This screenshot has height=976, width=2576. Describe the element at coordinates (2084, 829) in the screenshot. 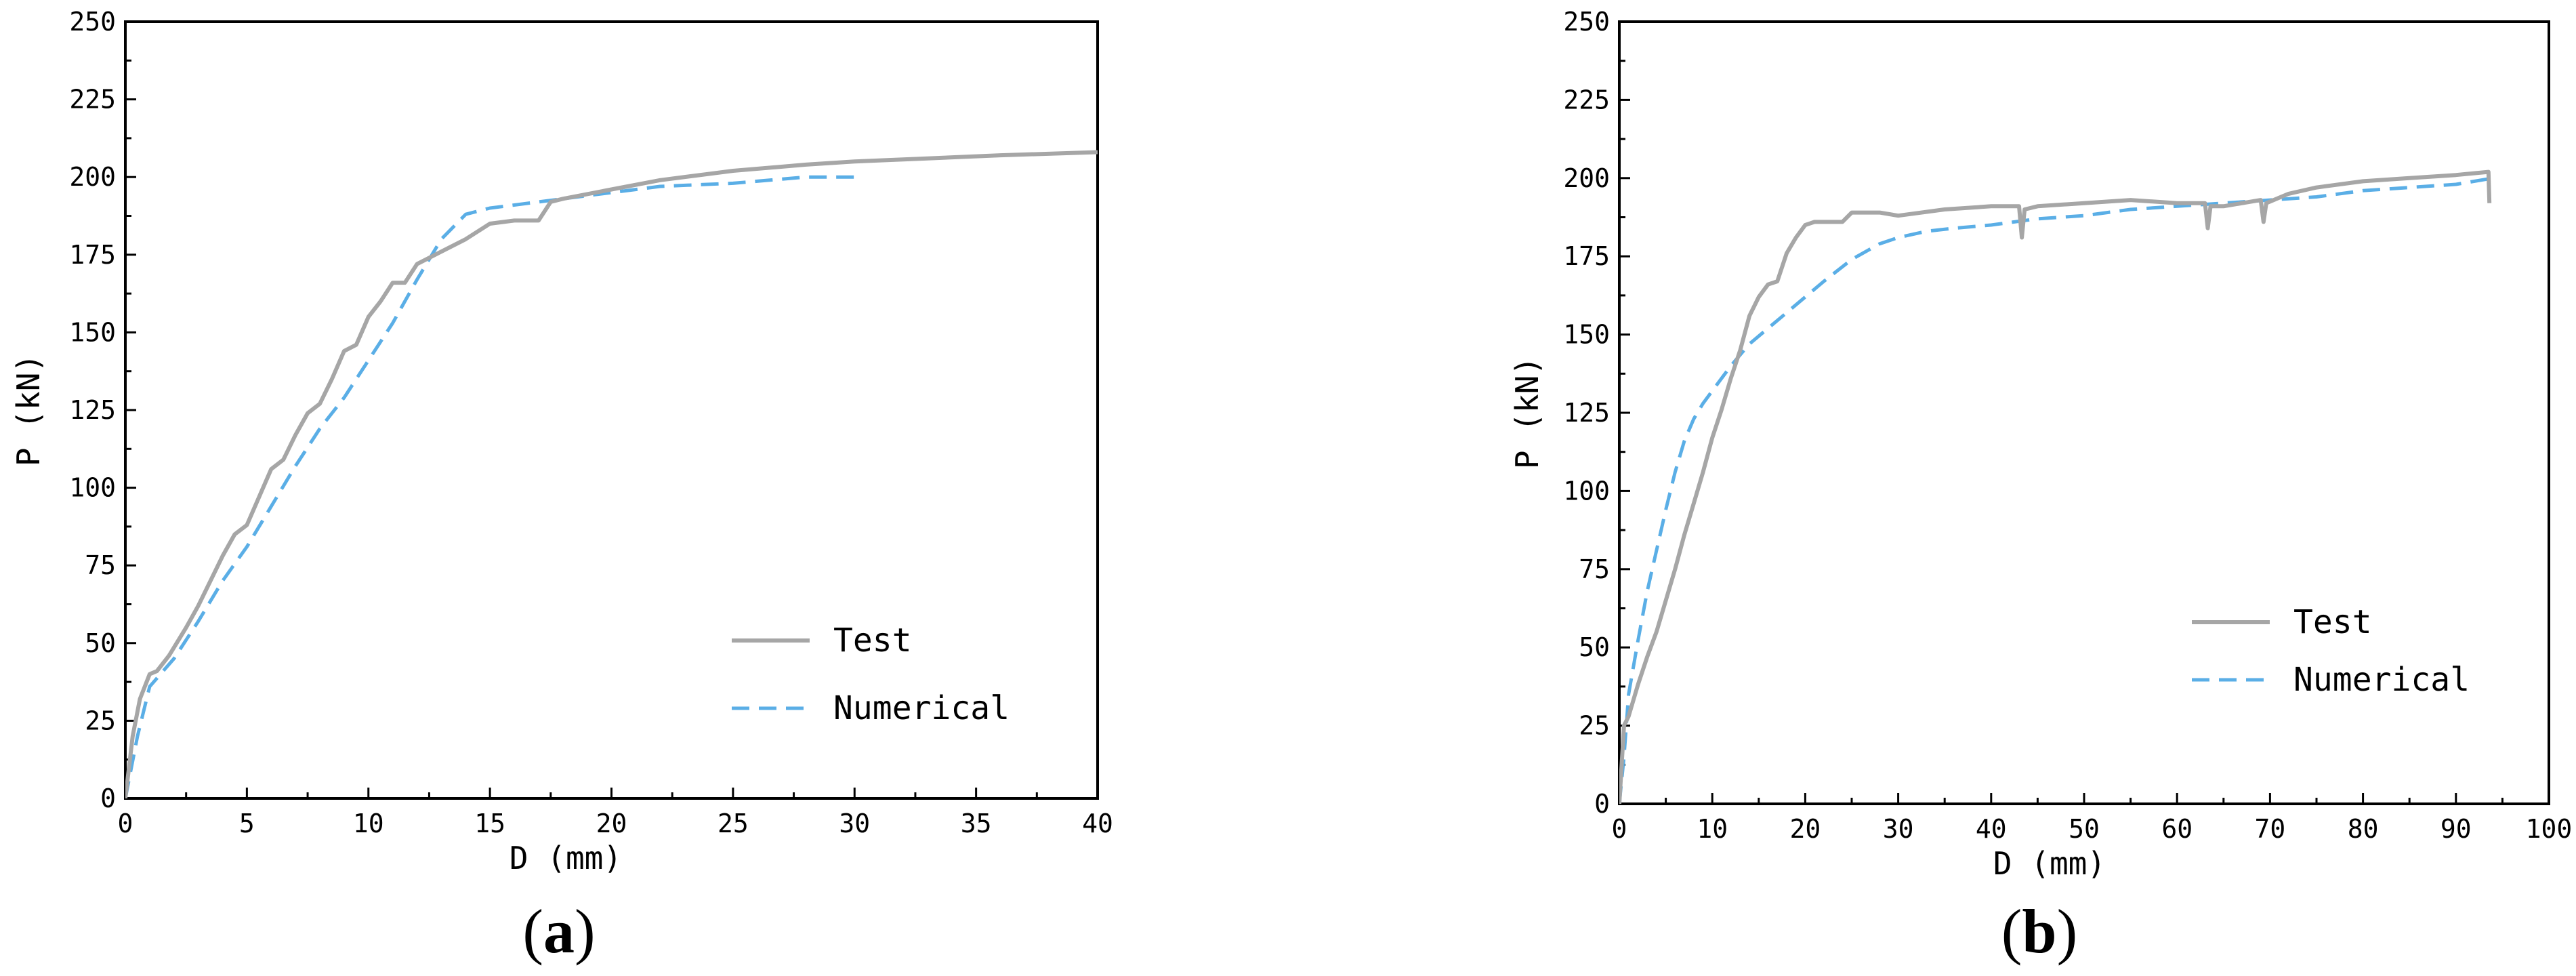

I see `x-tick-label: 50` at that location.